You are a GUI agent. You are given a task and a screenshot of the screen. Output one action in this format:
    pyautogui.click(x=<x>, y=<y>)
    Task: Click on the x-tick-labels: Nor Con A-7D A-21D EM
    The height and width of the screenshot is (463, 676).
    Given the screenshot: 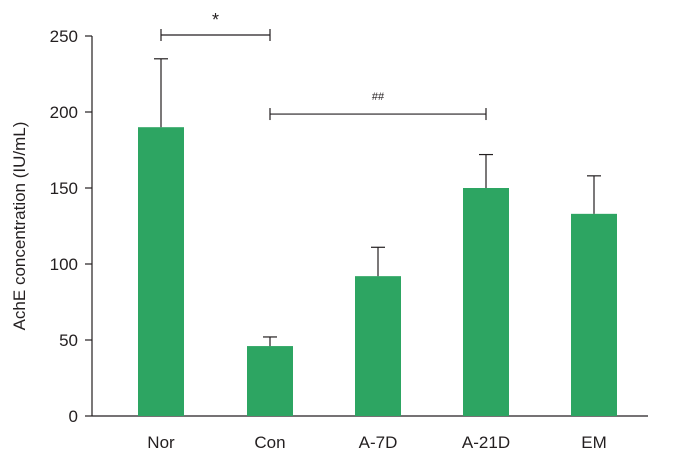 What is the action you would take?
    pyautogui.click(x=376, y=442)
    